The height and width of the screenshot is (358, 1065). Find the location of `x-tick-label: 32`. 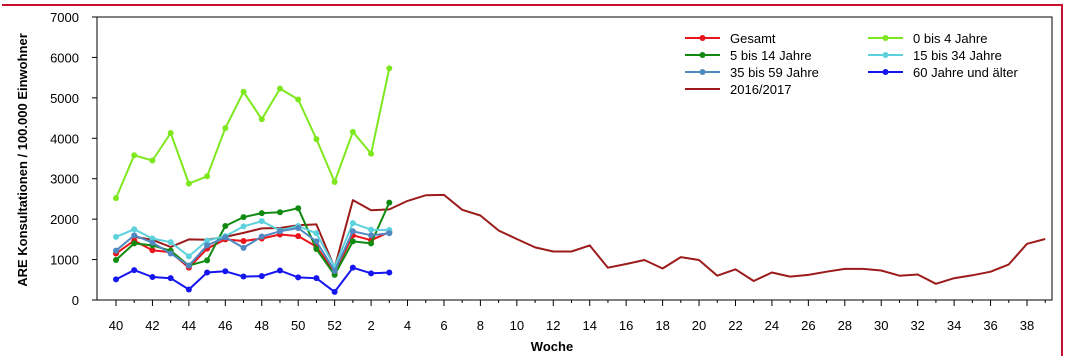

x-tick-label: 32 is located at coordinates (917, 325).